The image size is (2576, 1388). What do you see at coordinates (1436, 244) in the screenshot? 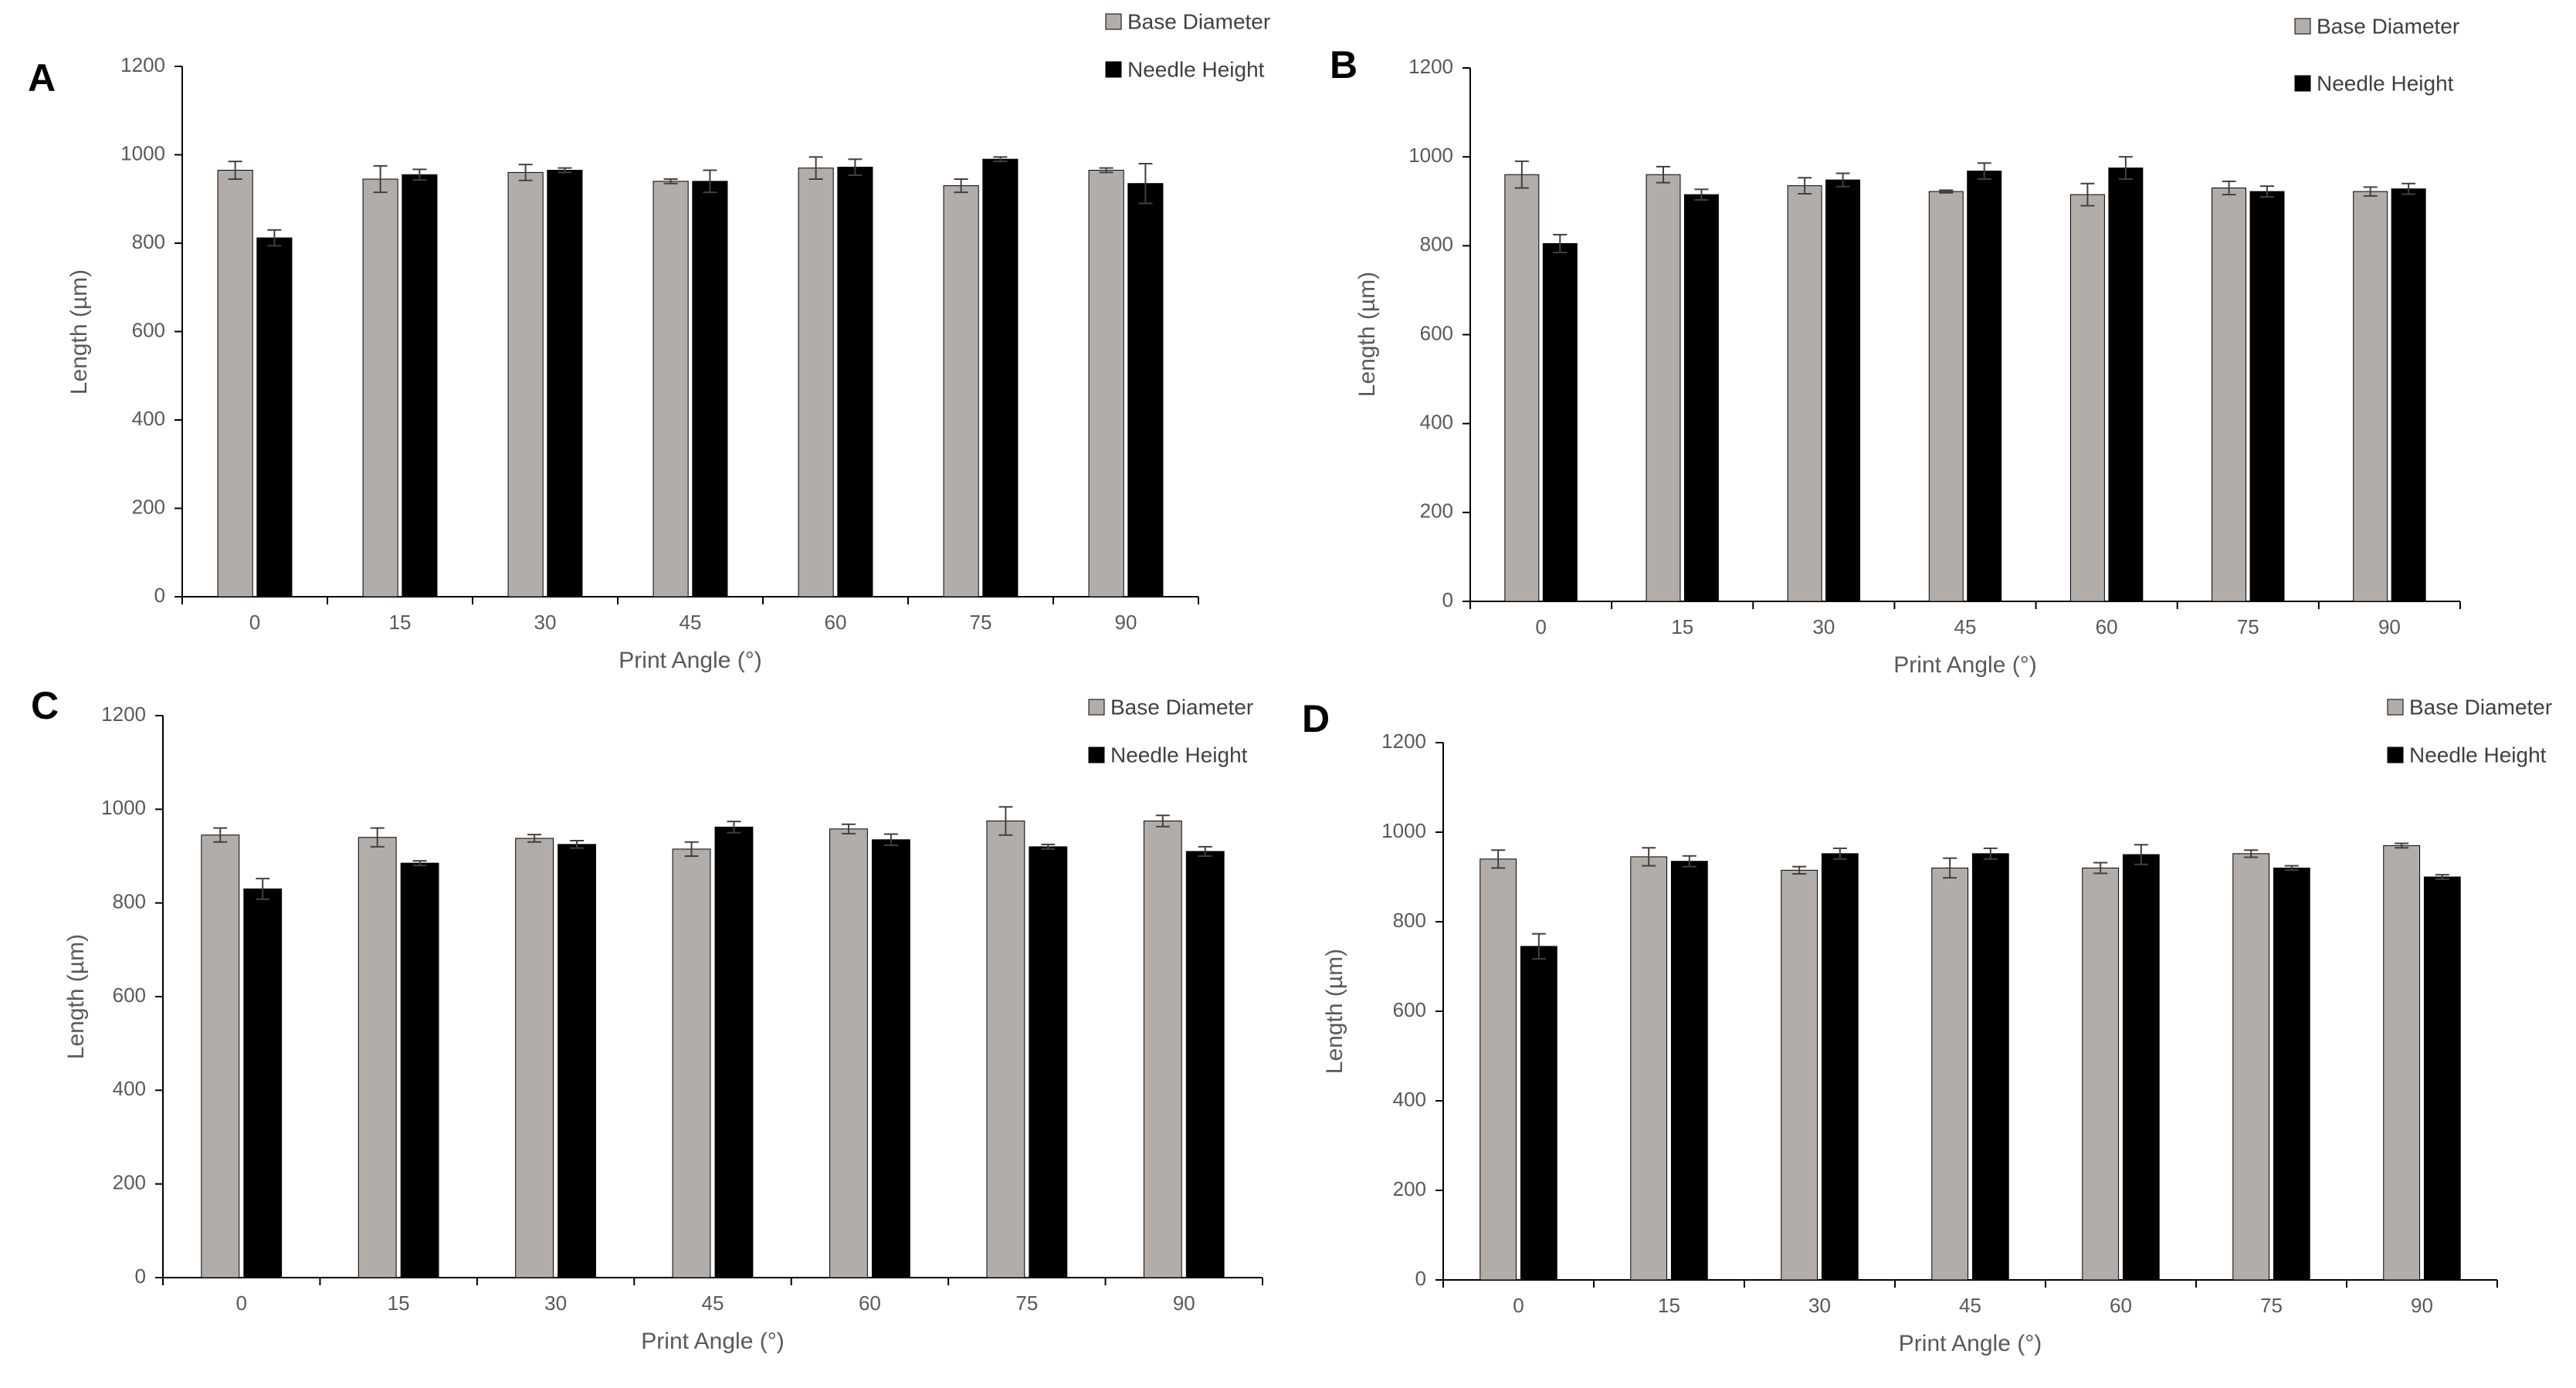
I see `y-tick-label: 800` at bounding box center [1436, 244].